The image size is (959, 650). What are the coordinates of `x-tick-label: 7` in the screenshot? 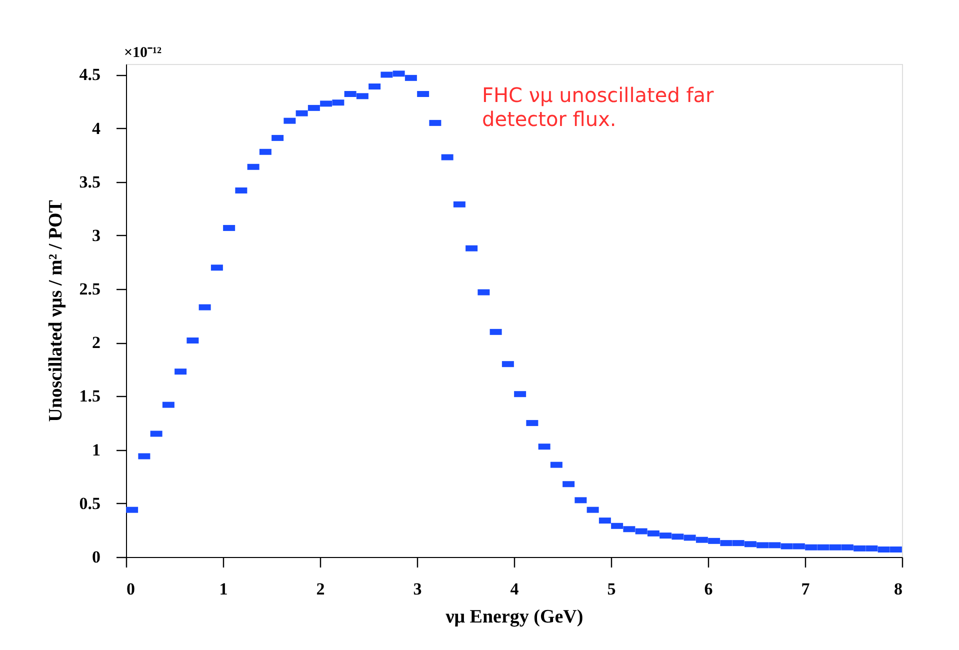 It's located at (805, 589).